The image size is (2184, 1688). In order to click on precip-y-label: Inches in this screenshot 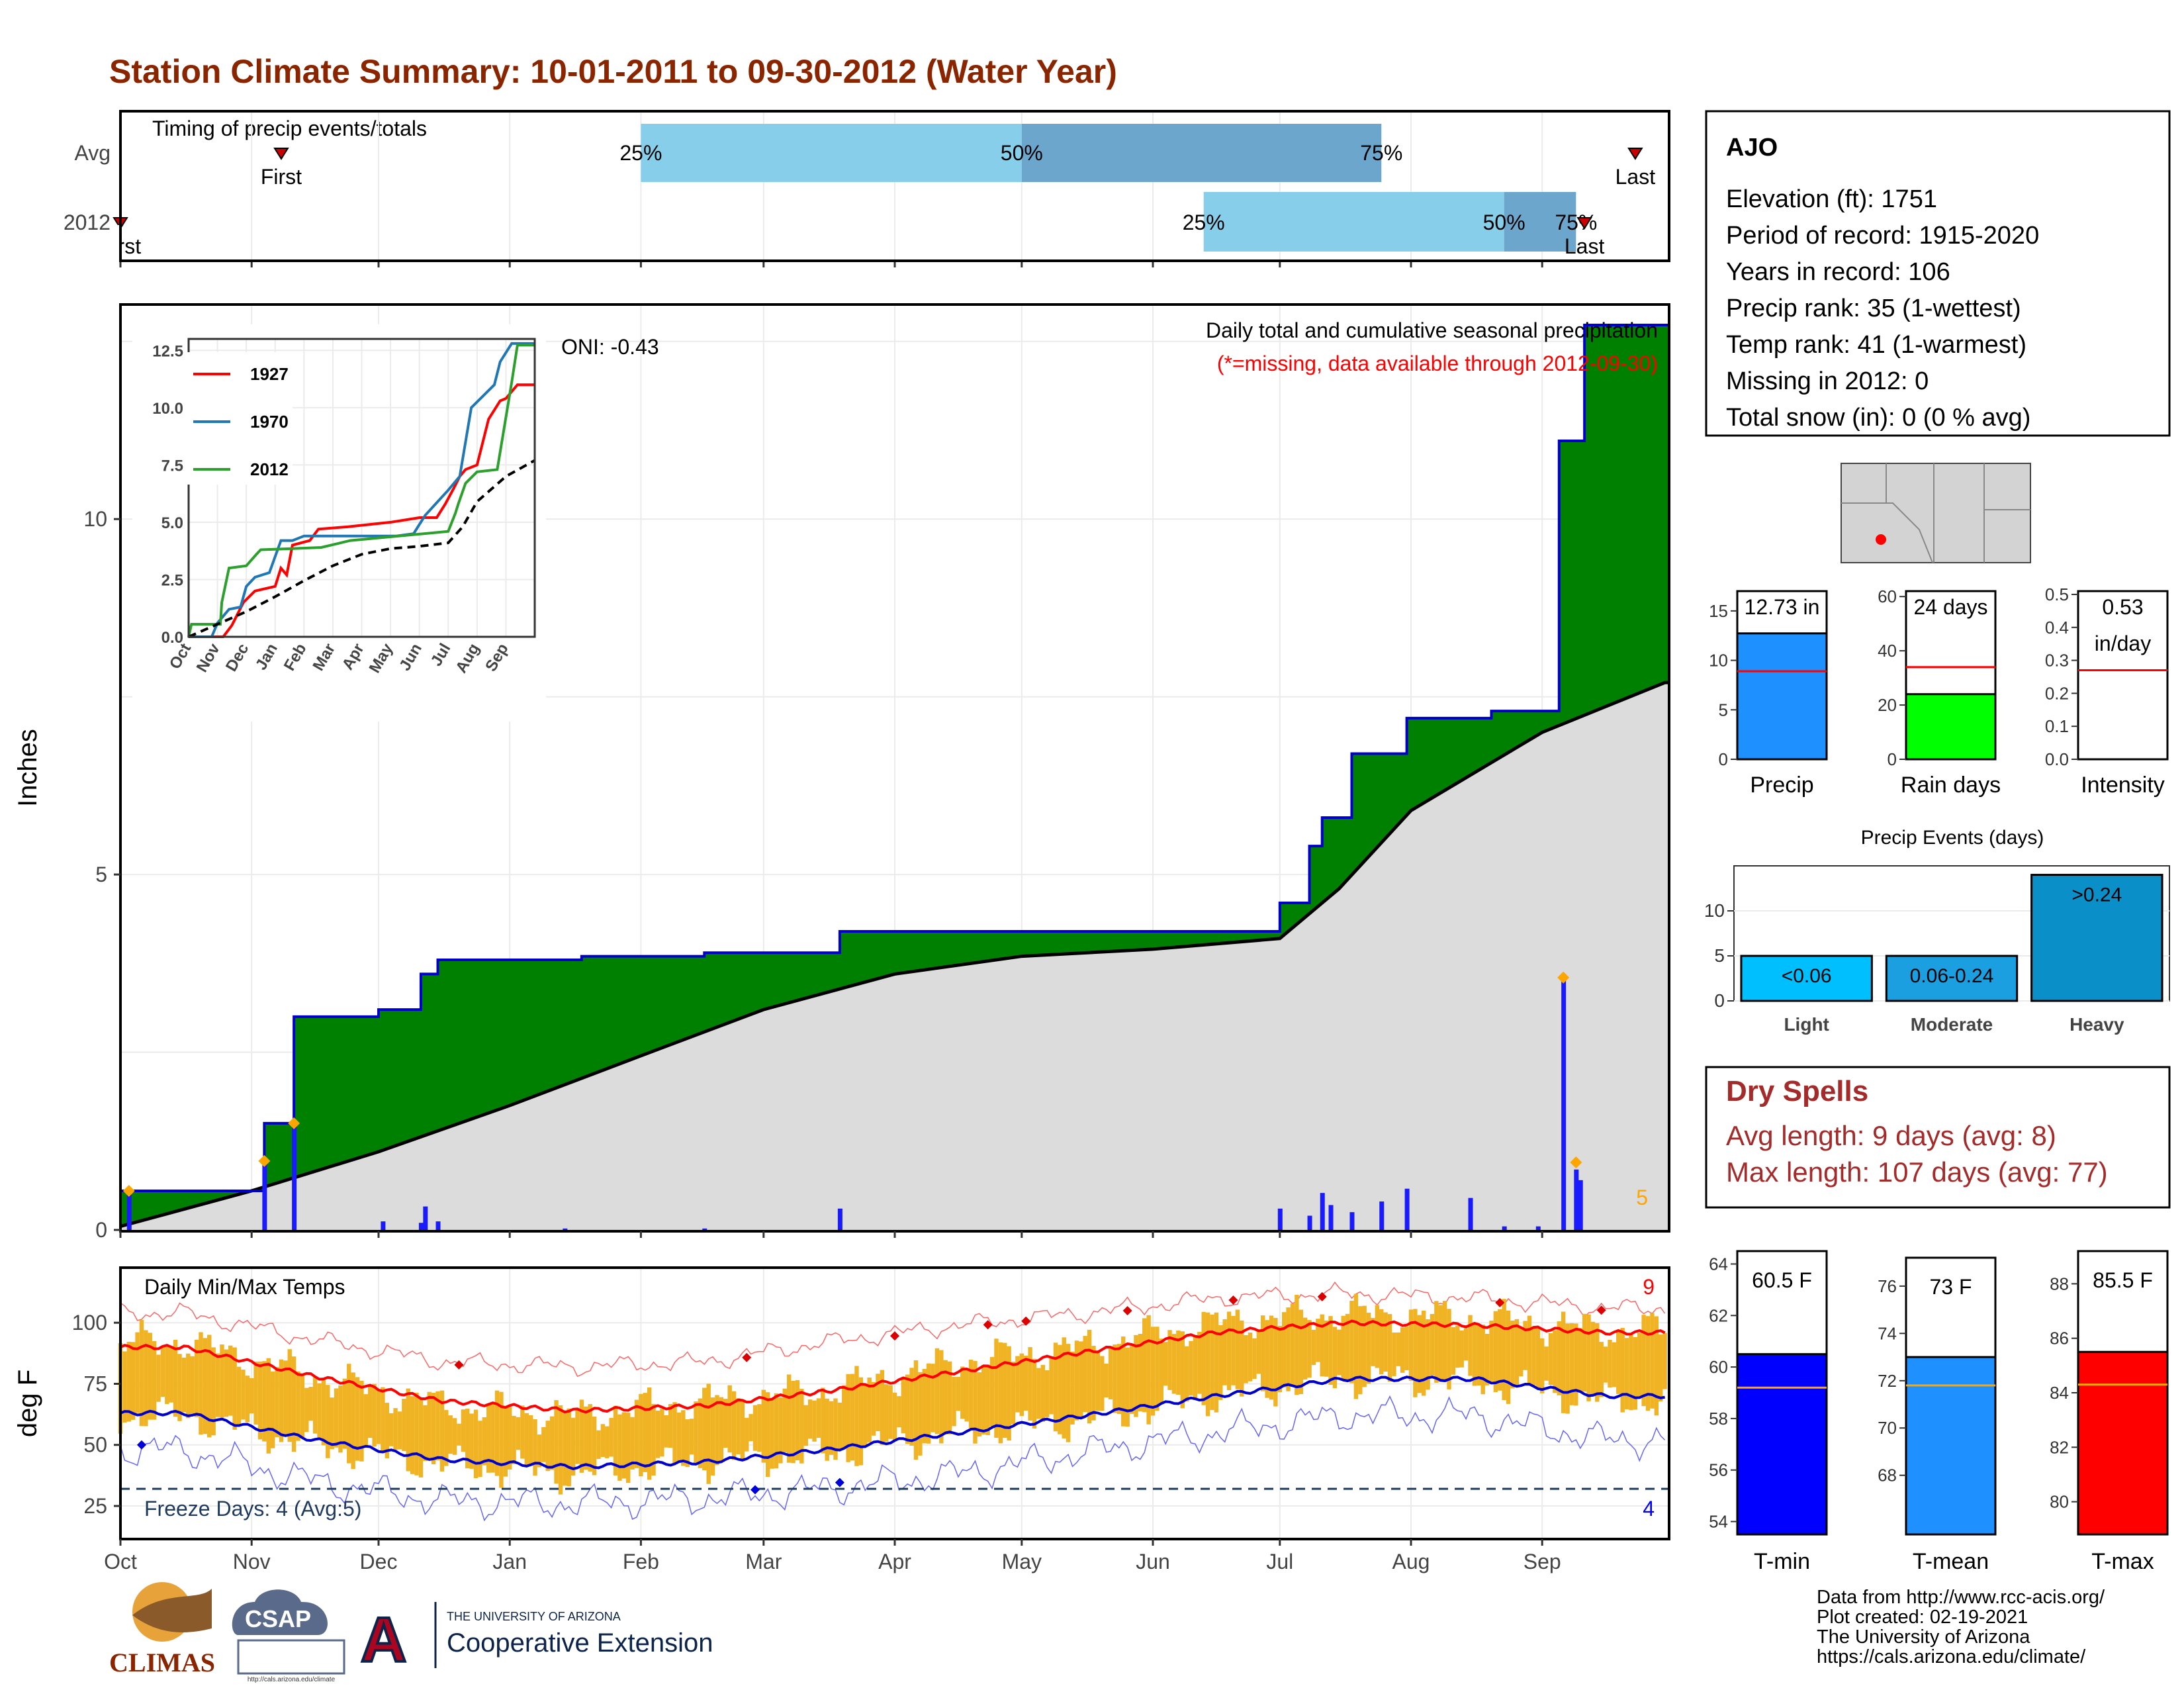, I will do `click(28, 768)`.